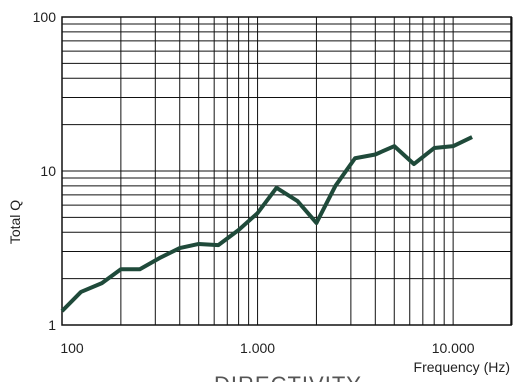 This screenshot has height=382, width=513. Describe the element at coordinates (72, 348) in the screenshot. I see `x-tick-label: 100` at that location.